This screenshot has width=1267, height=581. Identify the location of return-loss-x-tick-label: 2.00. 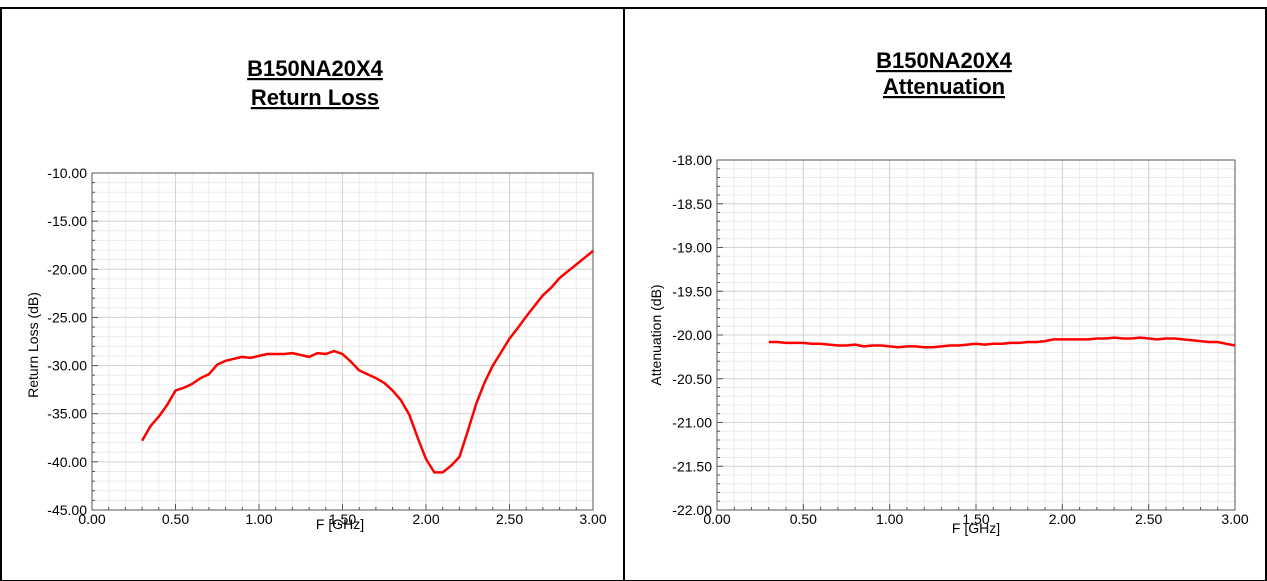
(425, 519).